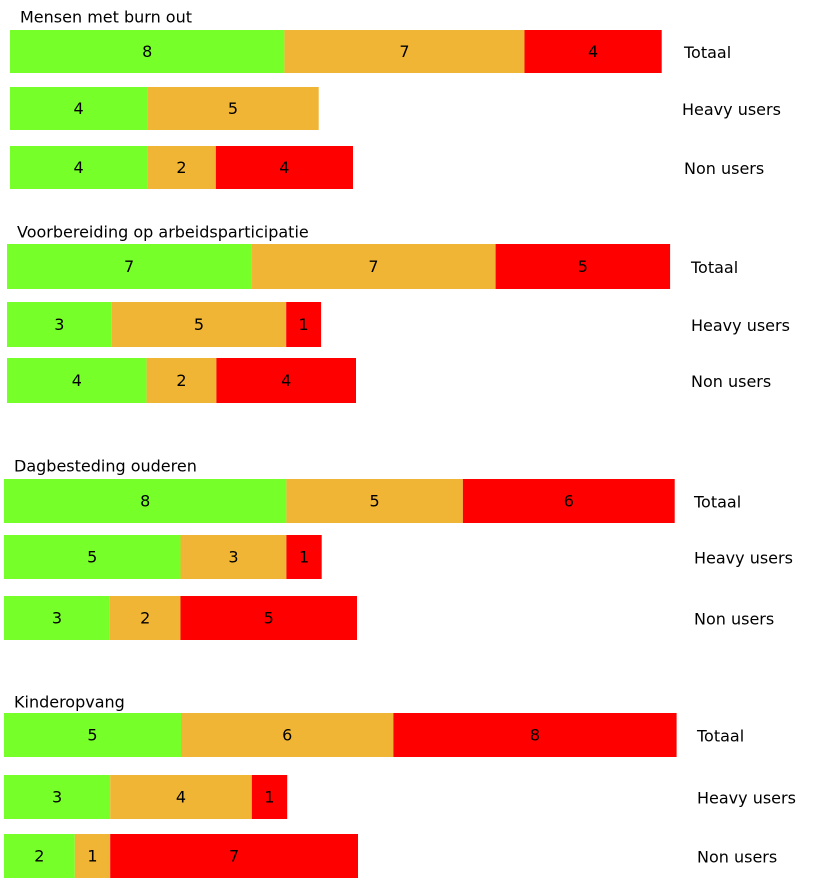 This screenshot has width=826, height=880. What do you see at coordinates (69, 702) in the screenshot?
I see `group-title: Kinderopvang` at bounding box center [69, 702].